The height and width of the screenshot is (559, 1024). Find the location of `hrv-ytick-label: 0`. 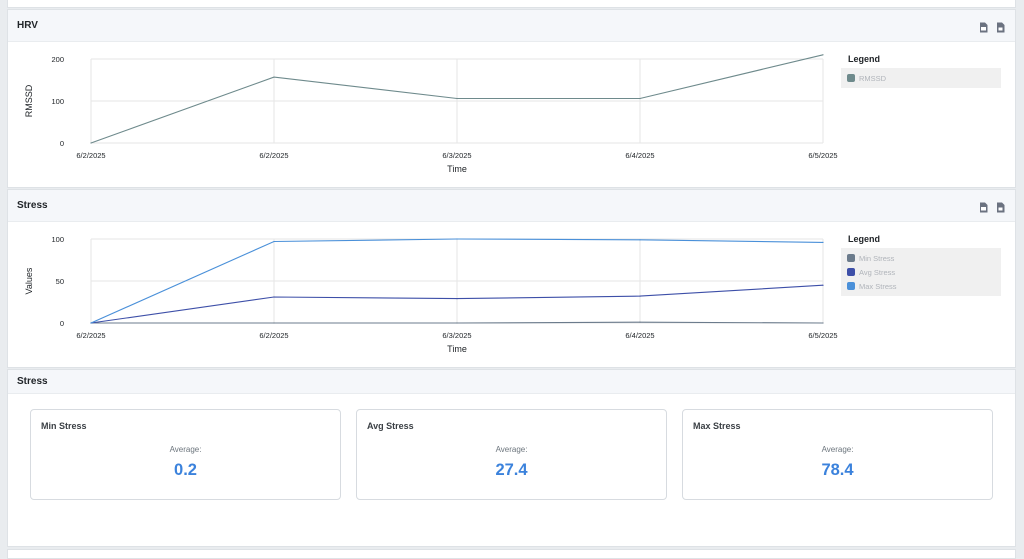

hrv-ytick-label: 0 is located at coordinates (62, 143).